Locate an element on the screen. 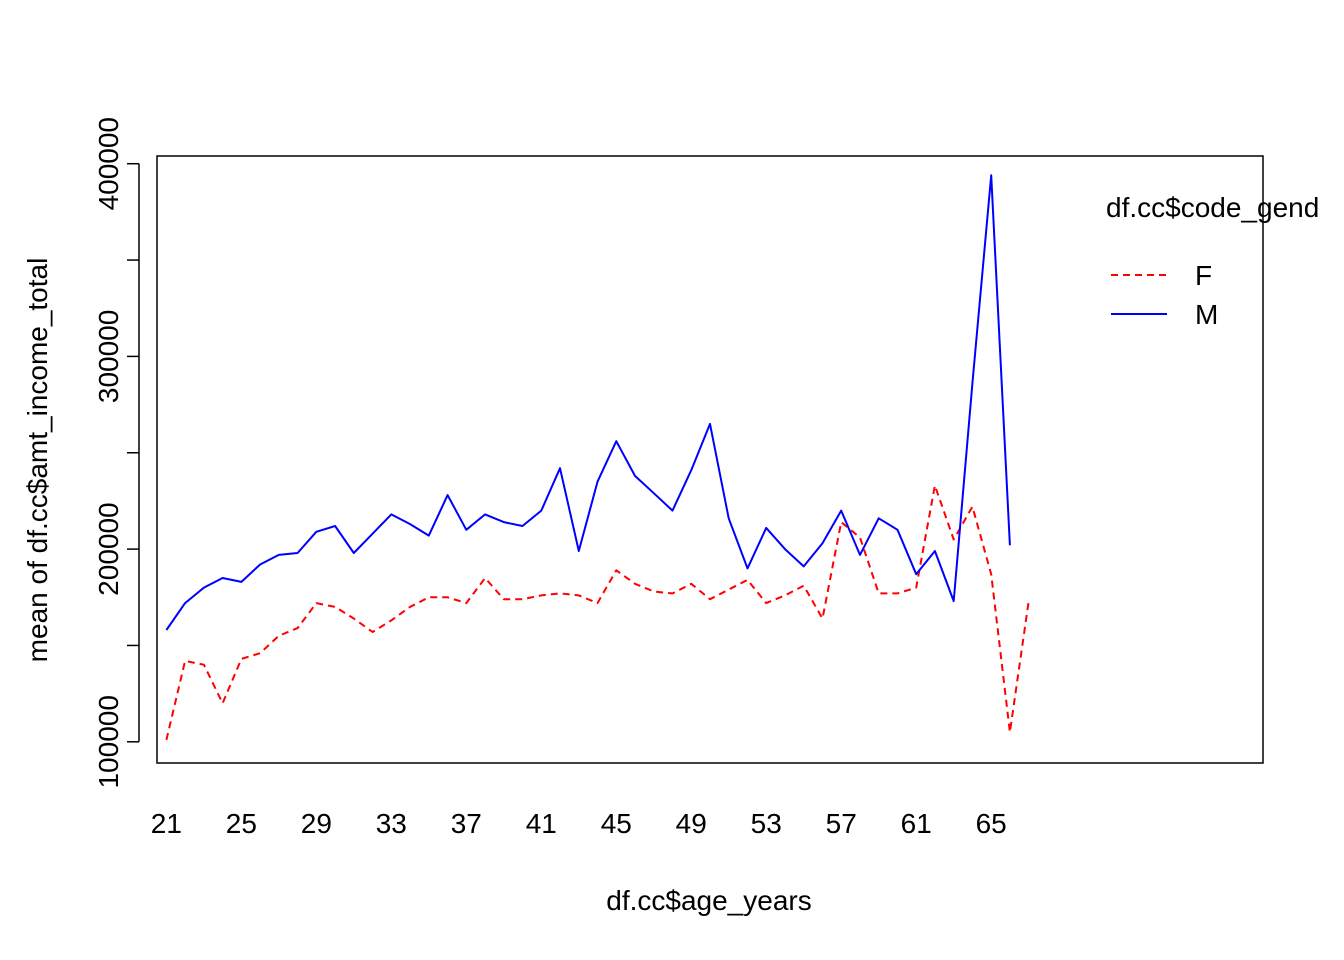 The image size is (1344, 960). x-tick-label: 33 is located at coordinates (391, 823).